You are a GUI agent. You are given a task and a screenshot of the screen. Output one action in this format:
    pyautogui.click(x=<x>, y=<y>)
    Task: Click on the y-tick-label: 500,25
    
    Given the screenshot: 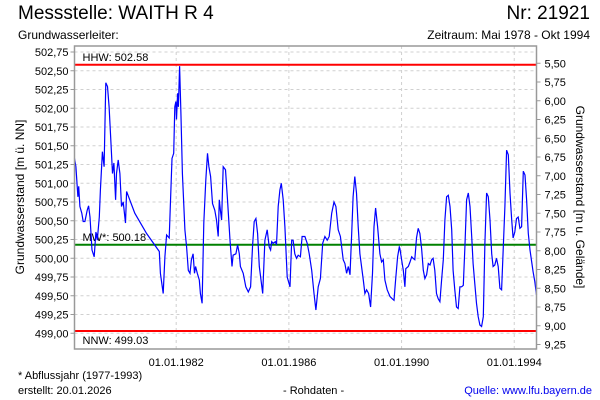 What is the action you would take?
    pyautogui.click(x=52, y=241)
    